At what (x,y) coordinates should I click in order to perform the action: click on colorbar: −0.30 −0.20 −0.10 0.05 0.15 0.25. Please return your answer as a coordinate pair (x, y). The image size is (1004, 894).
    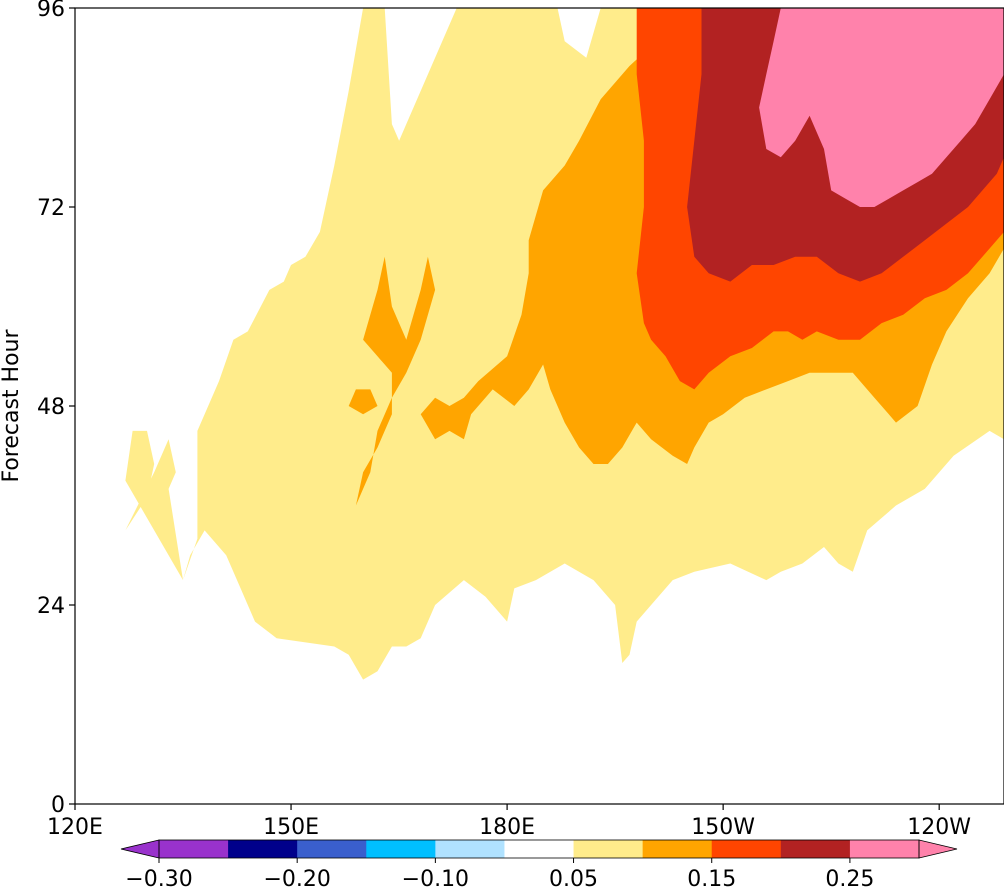
    Looking at the image, I should click on (539, 865).